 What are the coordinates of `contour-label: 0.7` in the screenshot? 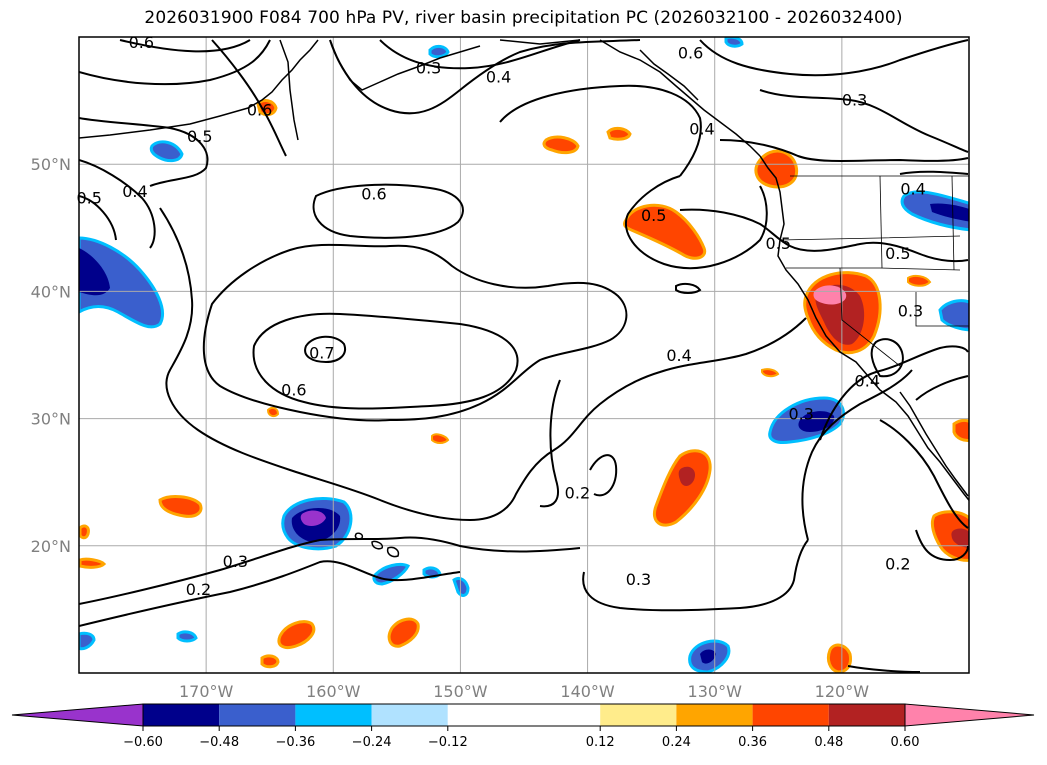 It's located at (321, 352).